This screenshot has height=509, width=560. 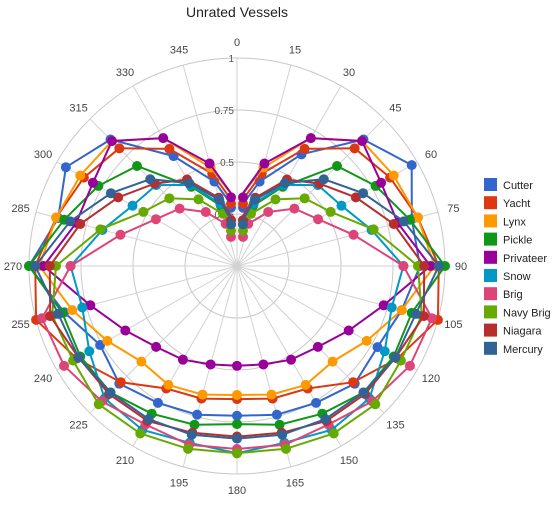 What do you see at coordinates (295, 51) in the screenshot?
I see `angle-tick-label: 15` at bounding box center [295, 51].